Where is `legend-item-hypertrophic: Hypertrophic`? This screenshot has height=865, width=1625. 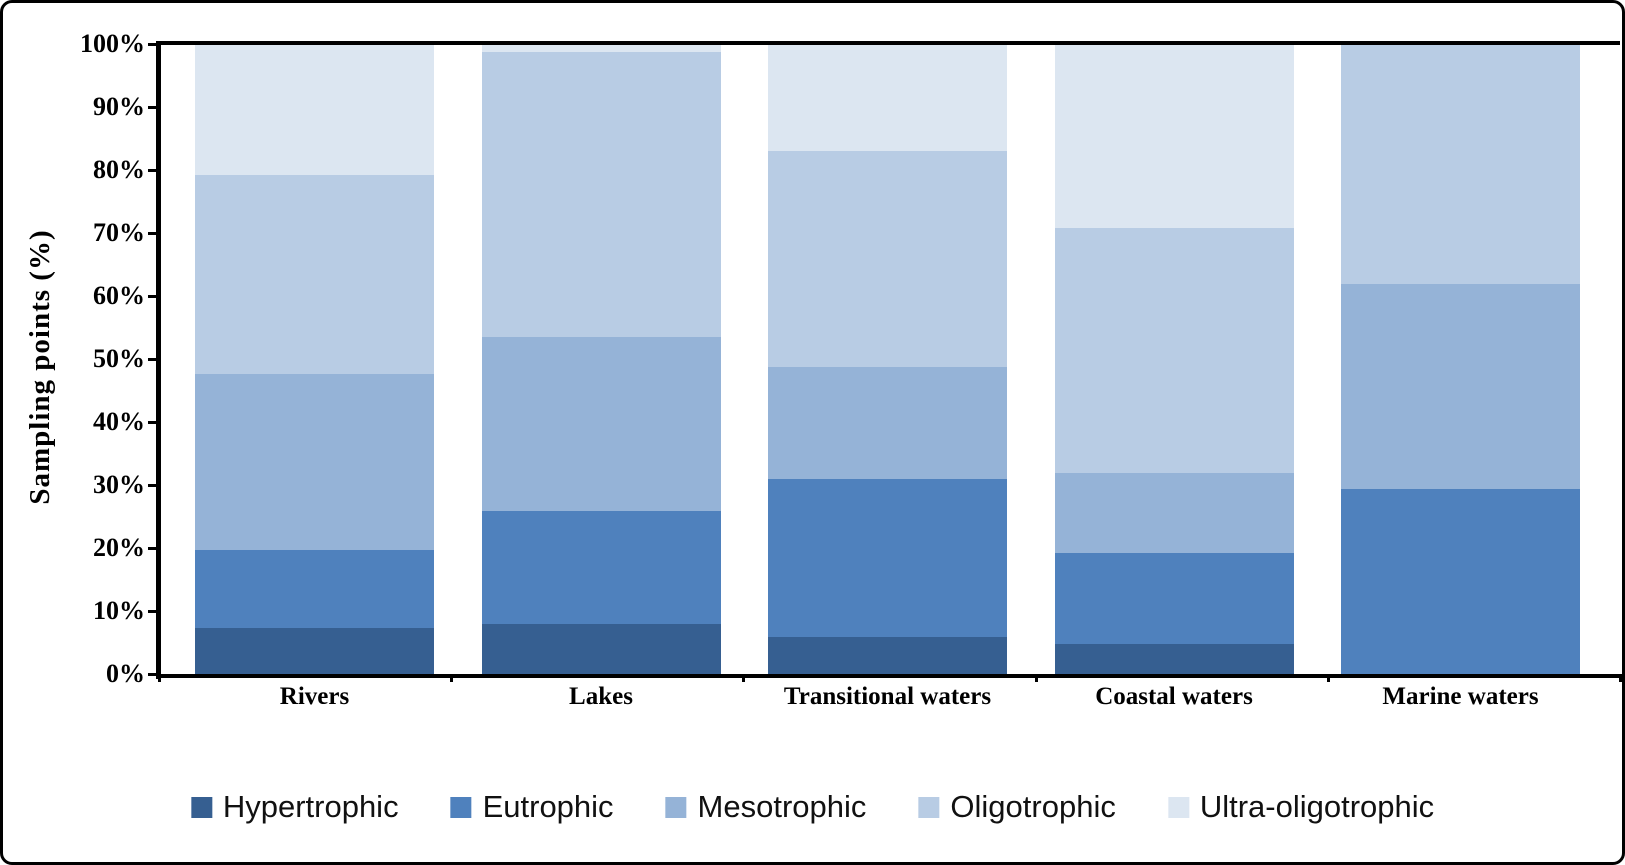
legend-item-hypertrophic: Hypertrophic is located at coordinates (294, 807).